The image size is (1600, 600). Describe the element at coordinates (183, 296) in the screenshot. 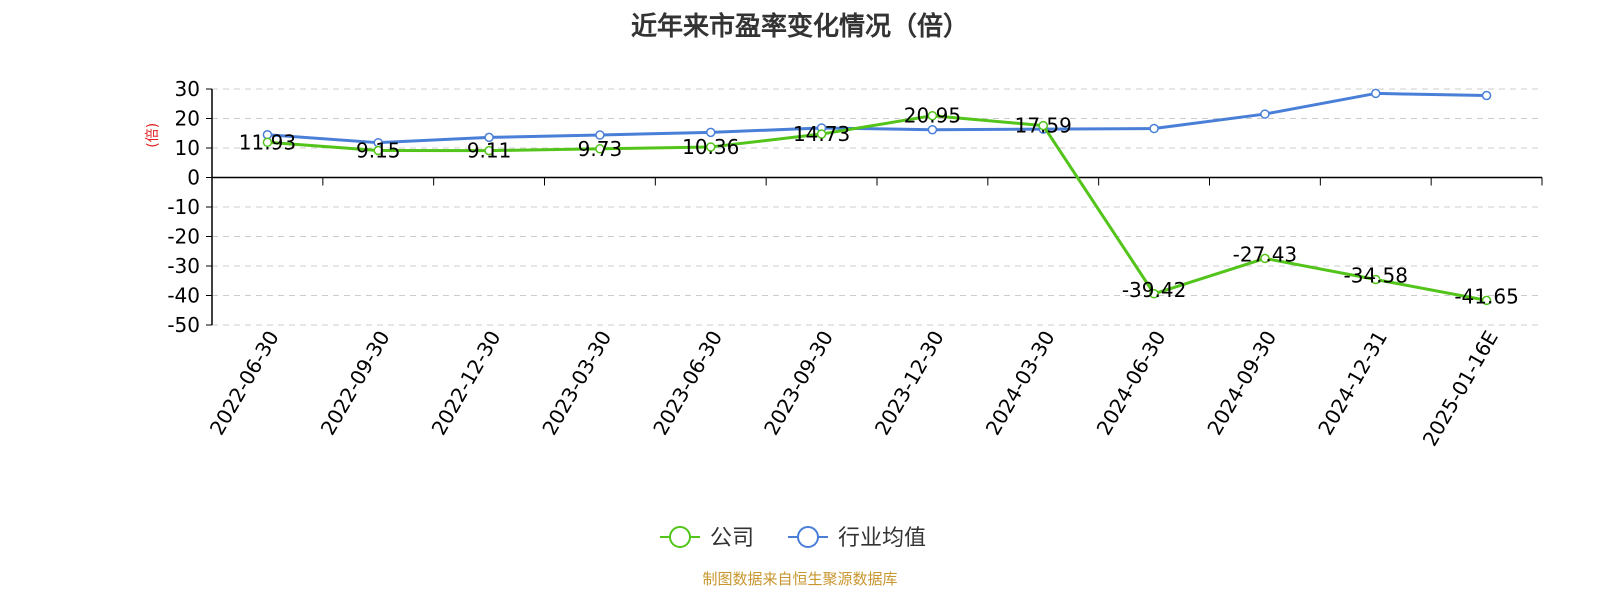

I see `y-tick-label: -40` at that location.